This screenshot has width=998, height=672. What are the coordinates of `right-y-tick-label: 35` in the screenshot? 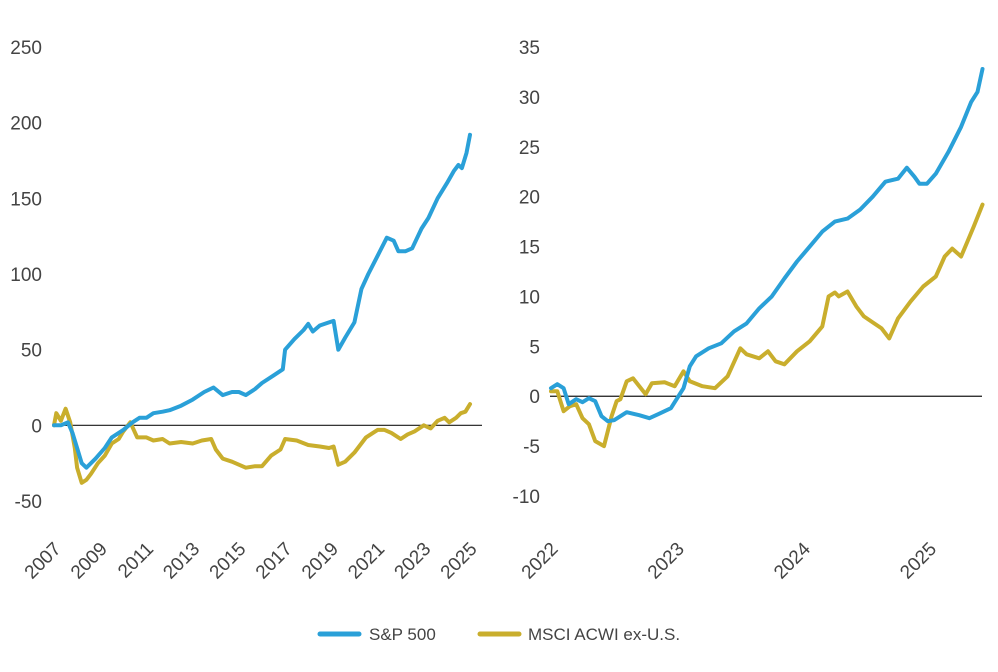 It's located at (529, 48).